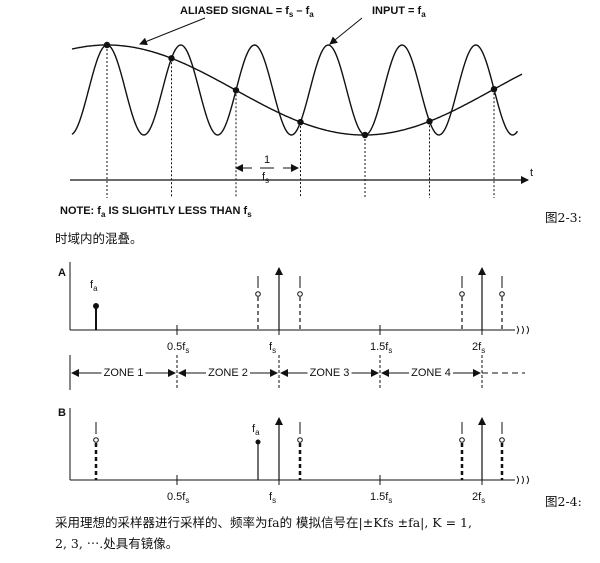 The image size is (600, 563). I want to click on text-run: INPUT = f, so click(397, 11).